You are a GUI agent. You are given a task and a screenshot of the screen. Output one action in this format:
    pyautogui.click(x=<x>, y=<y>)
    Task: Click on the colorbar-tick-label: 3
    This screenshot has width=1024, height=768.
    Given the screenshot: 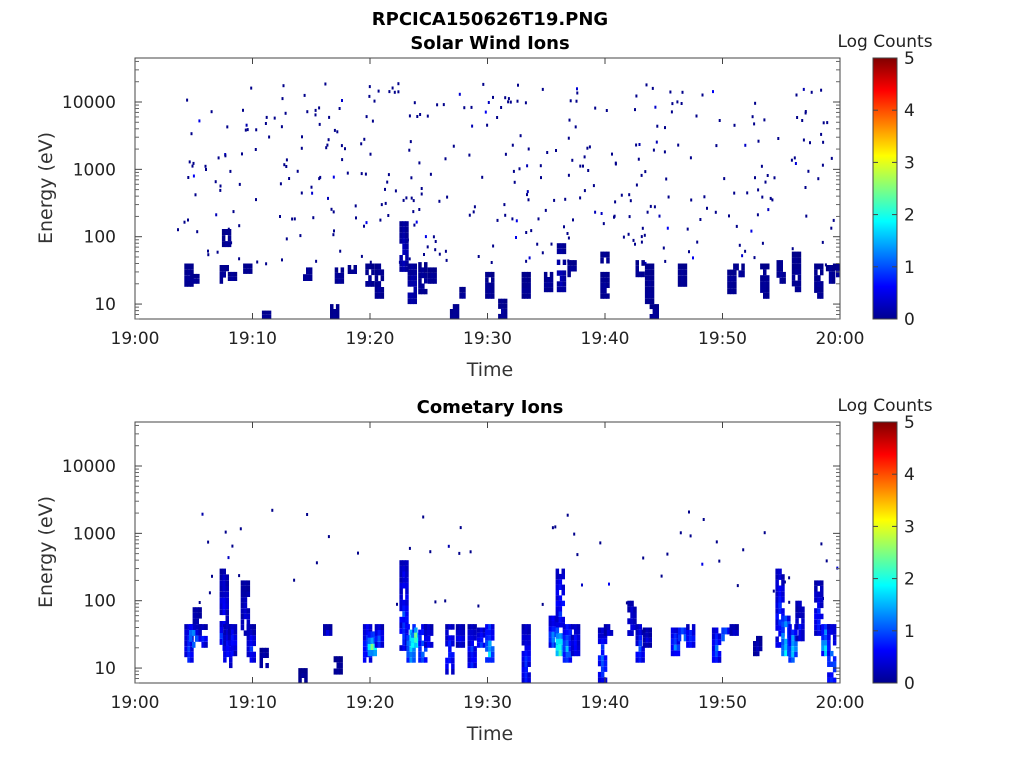 What is the action you would take?
    pyautogui.click(x=909, y=163)
    